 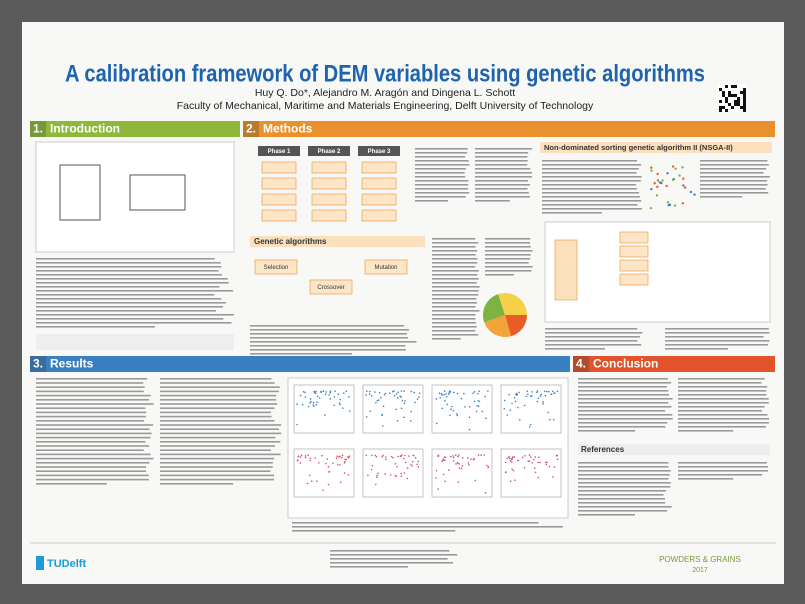 I want to click on qr-code, so click(x=732, y=98).